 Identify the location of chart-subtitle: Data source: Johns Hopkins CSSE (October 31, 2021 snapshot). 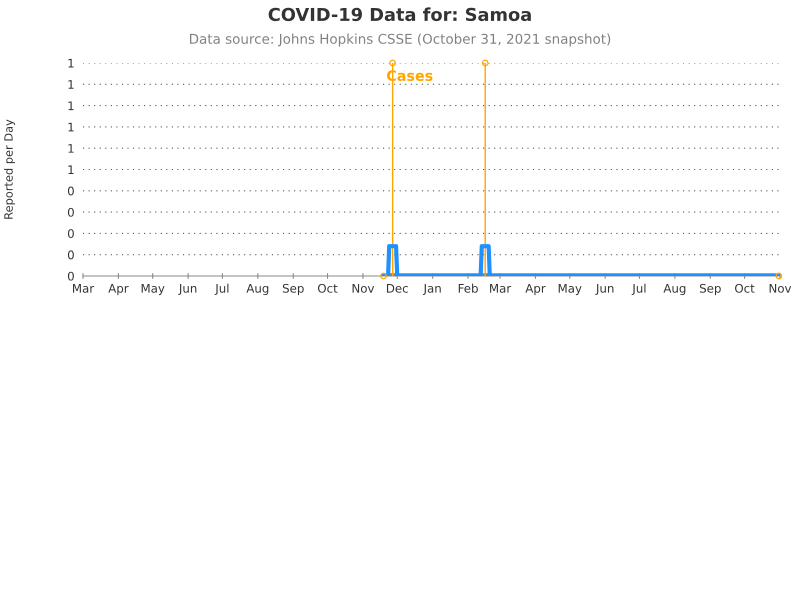
(400, 40).